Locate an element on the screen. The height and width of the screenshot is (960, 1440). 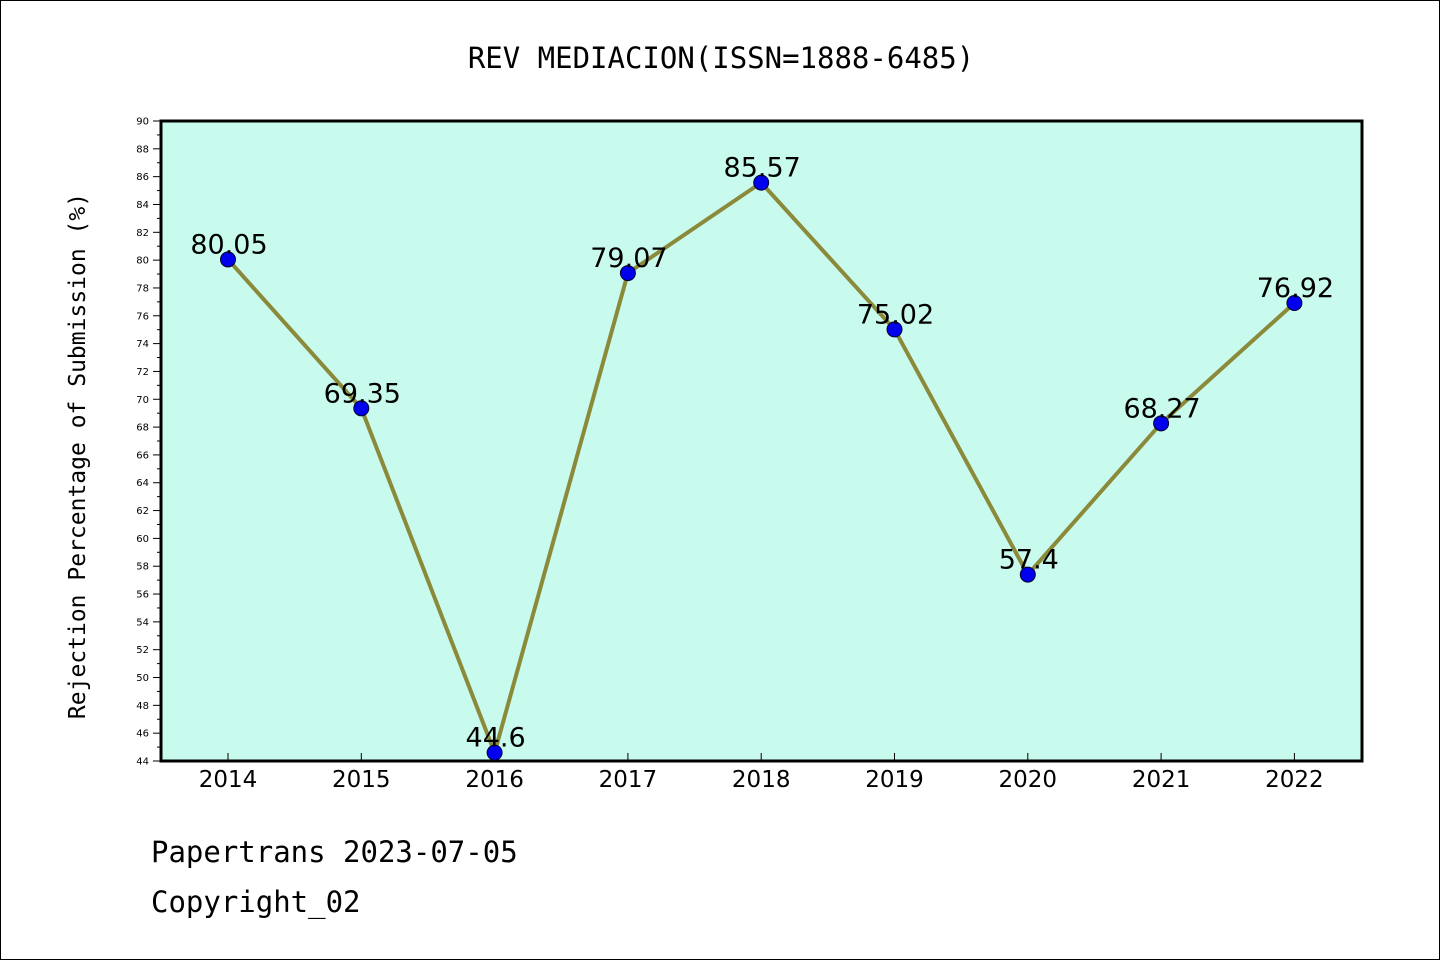
data-label: 68.27 is located at coordinates (1161, 408).